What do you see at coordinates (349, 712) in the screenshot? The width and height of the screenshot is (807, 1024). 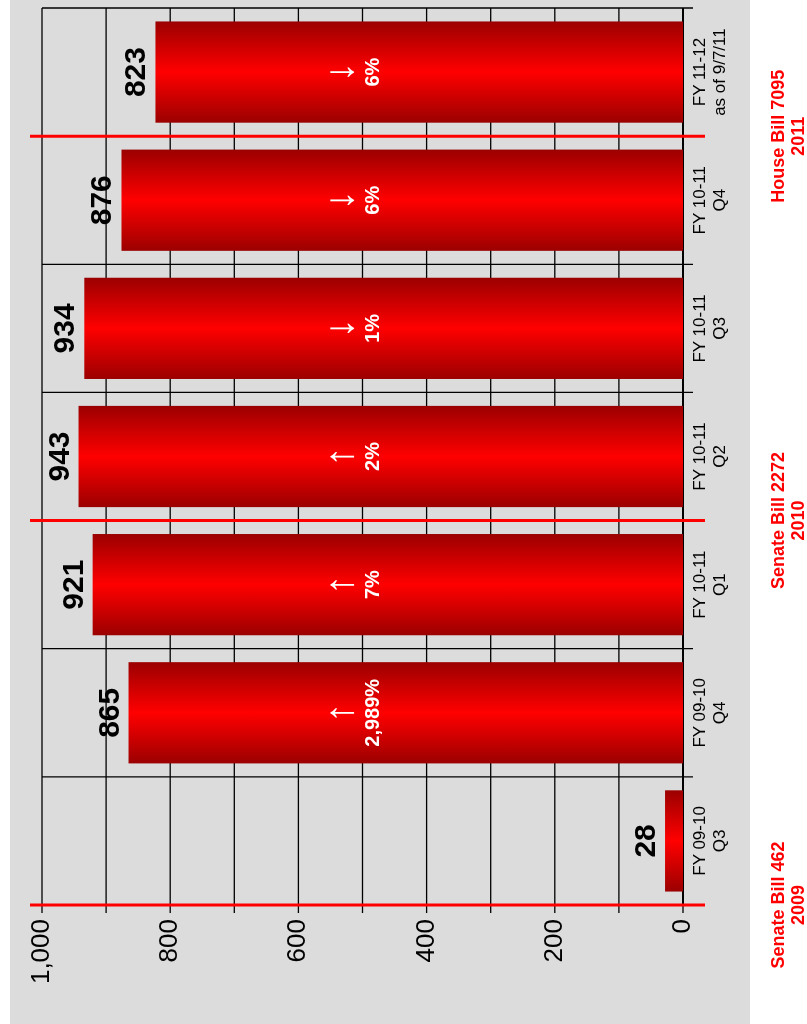 I see `annotation: ↑ 2,989%` at bounding box center [349, 712].